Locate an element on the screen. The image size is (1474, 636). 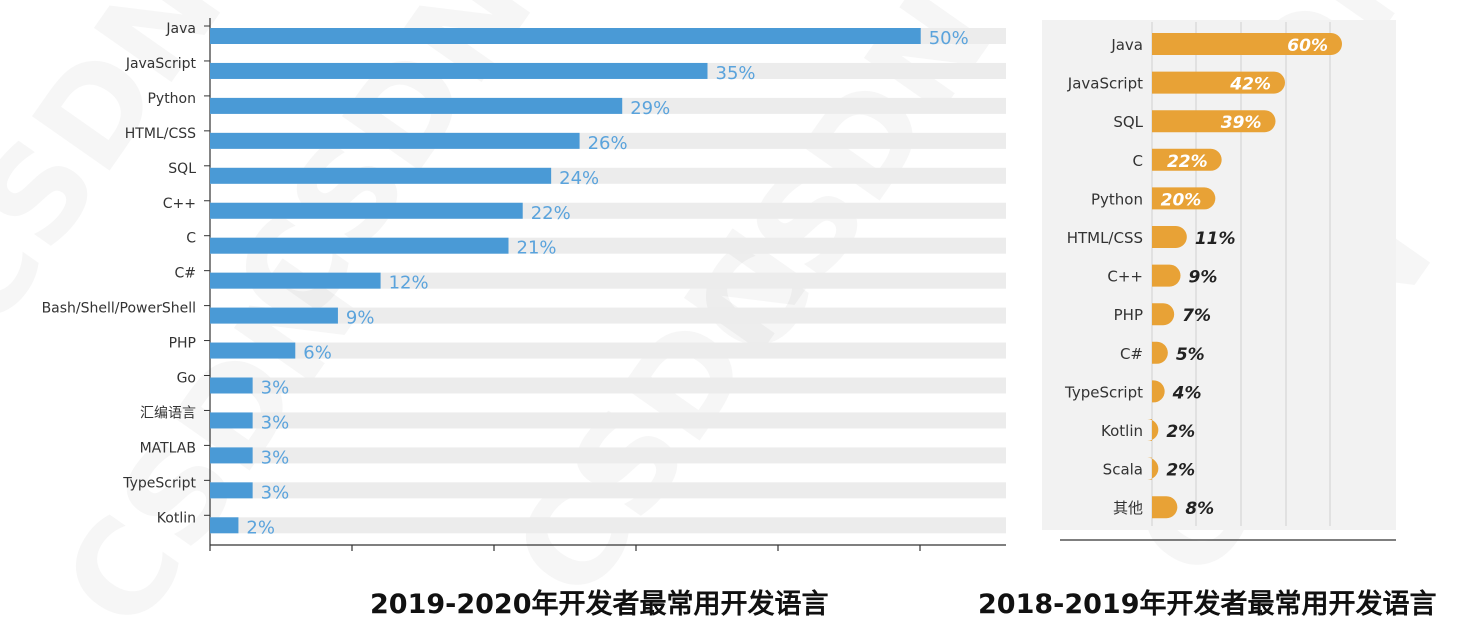
left-chart-title: 2019-2020年开发者最常用开发语言 is located at coordinates (599, 604).